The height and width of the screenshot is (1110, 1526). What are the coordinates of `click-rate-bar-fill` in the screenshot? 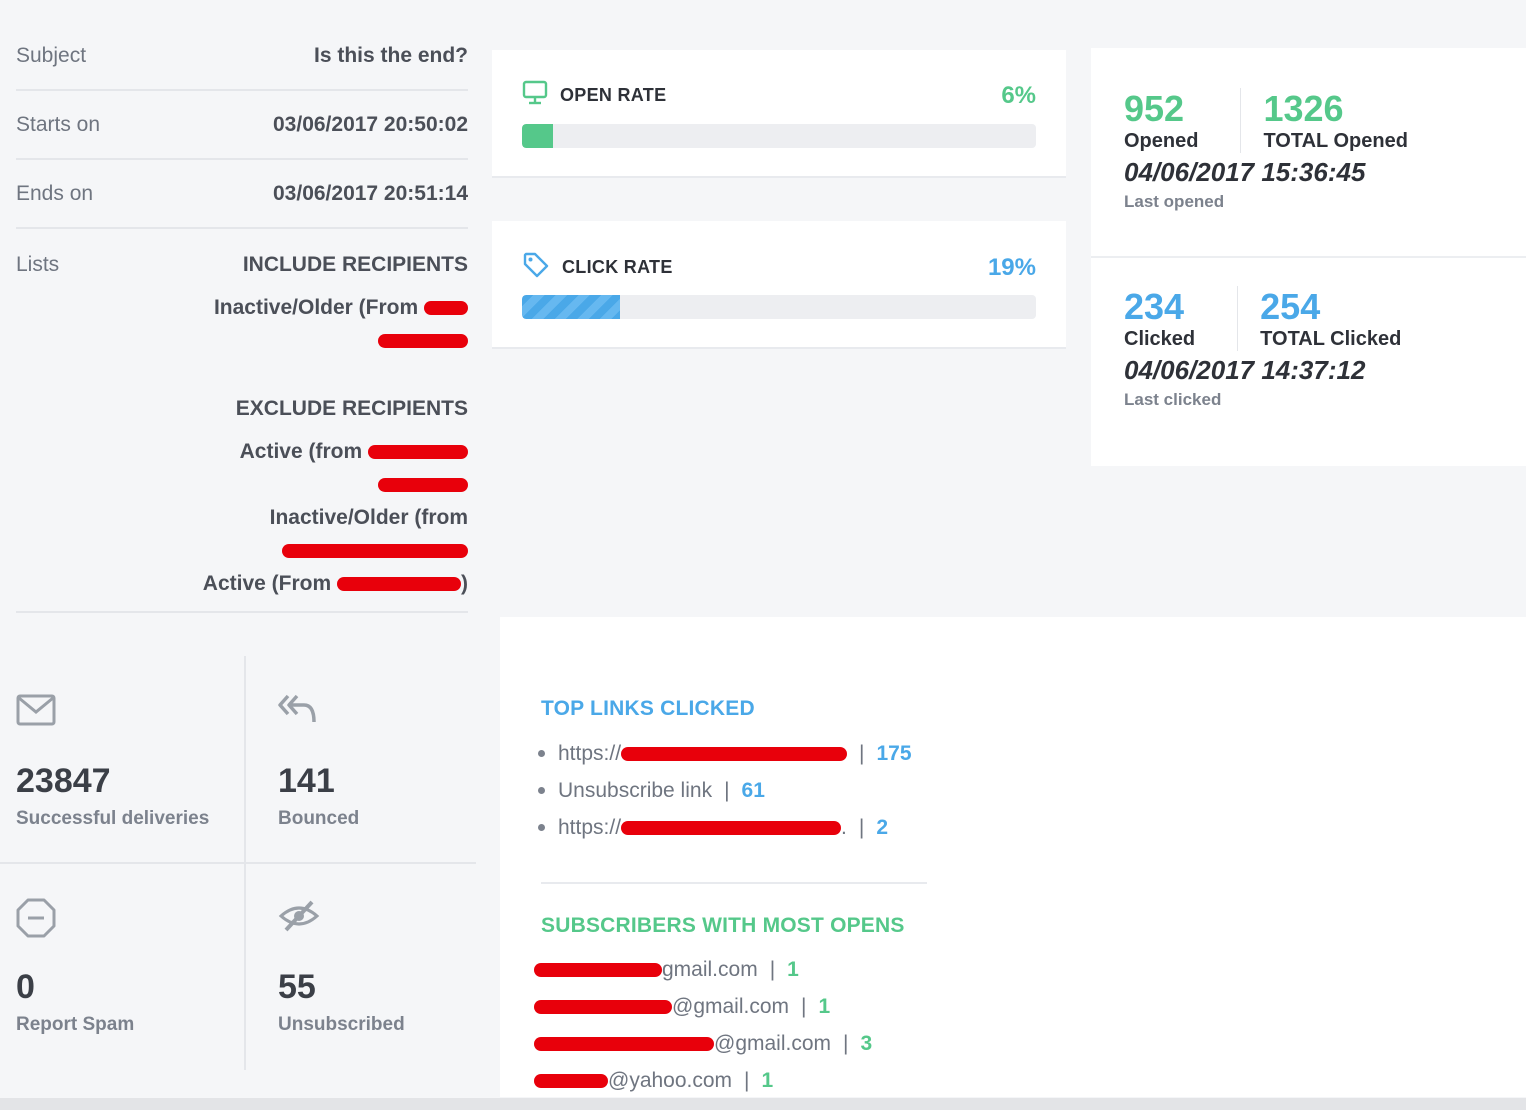 It's located at (571, 307).